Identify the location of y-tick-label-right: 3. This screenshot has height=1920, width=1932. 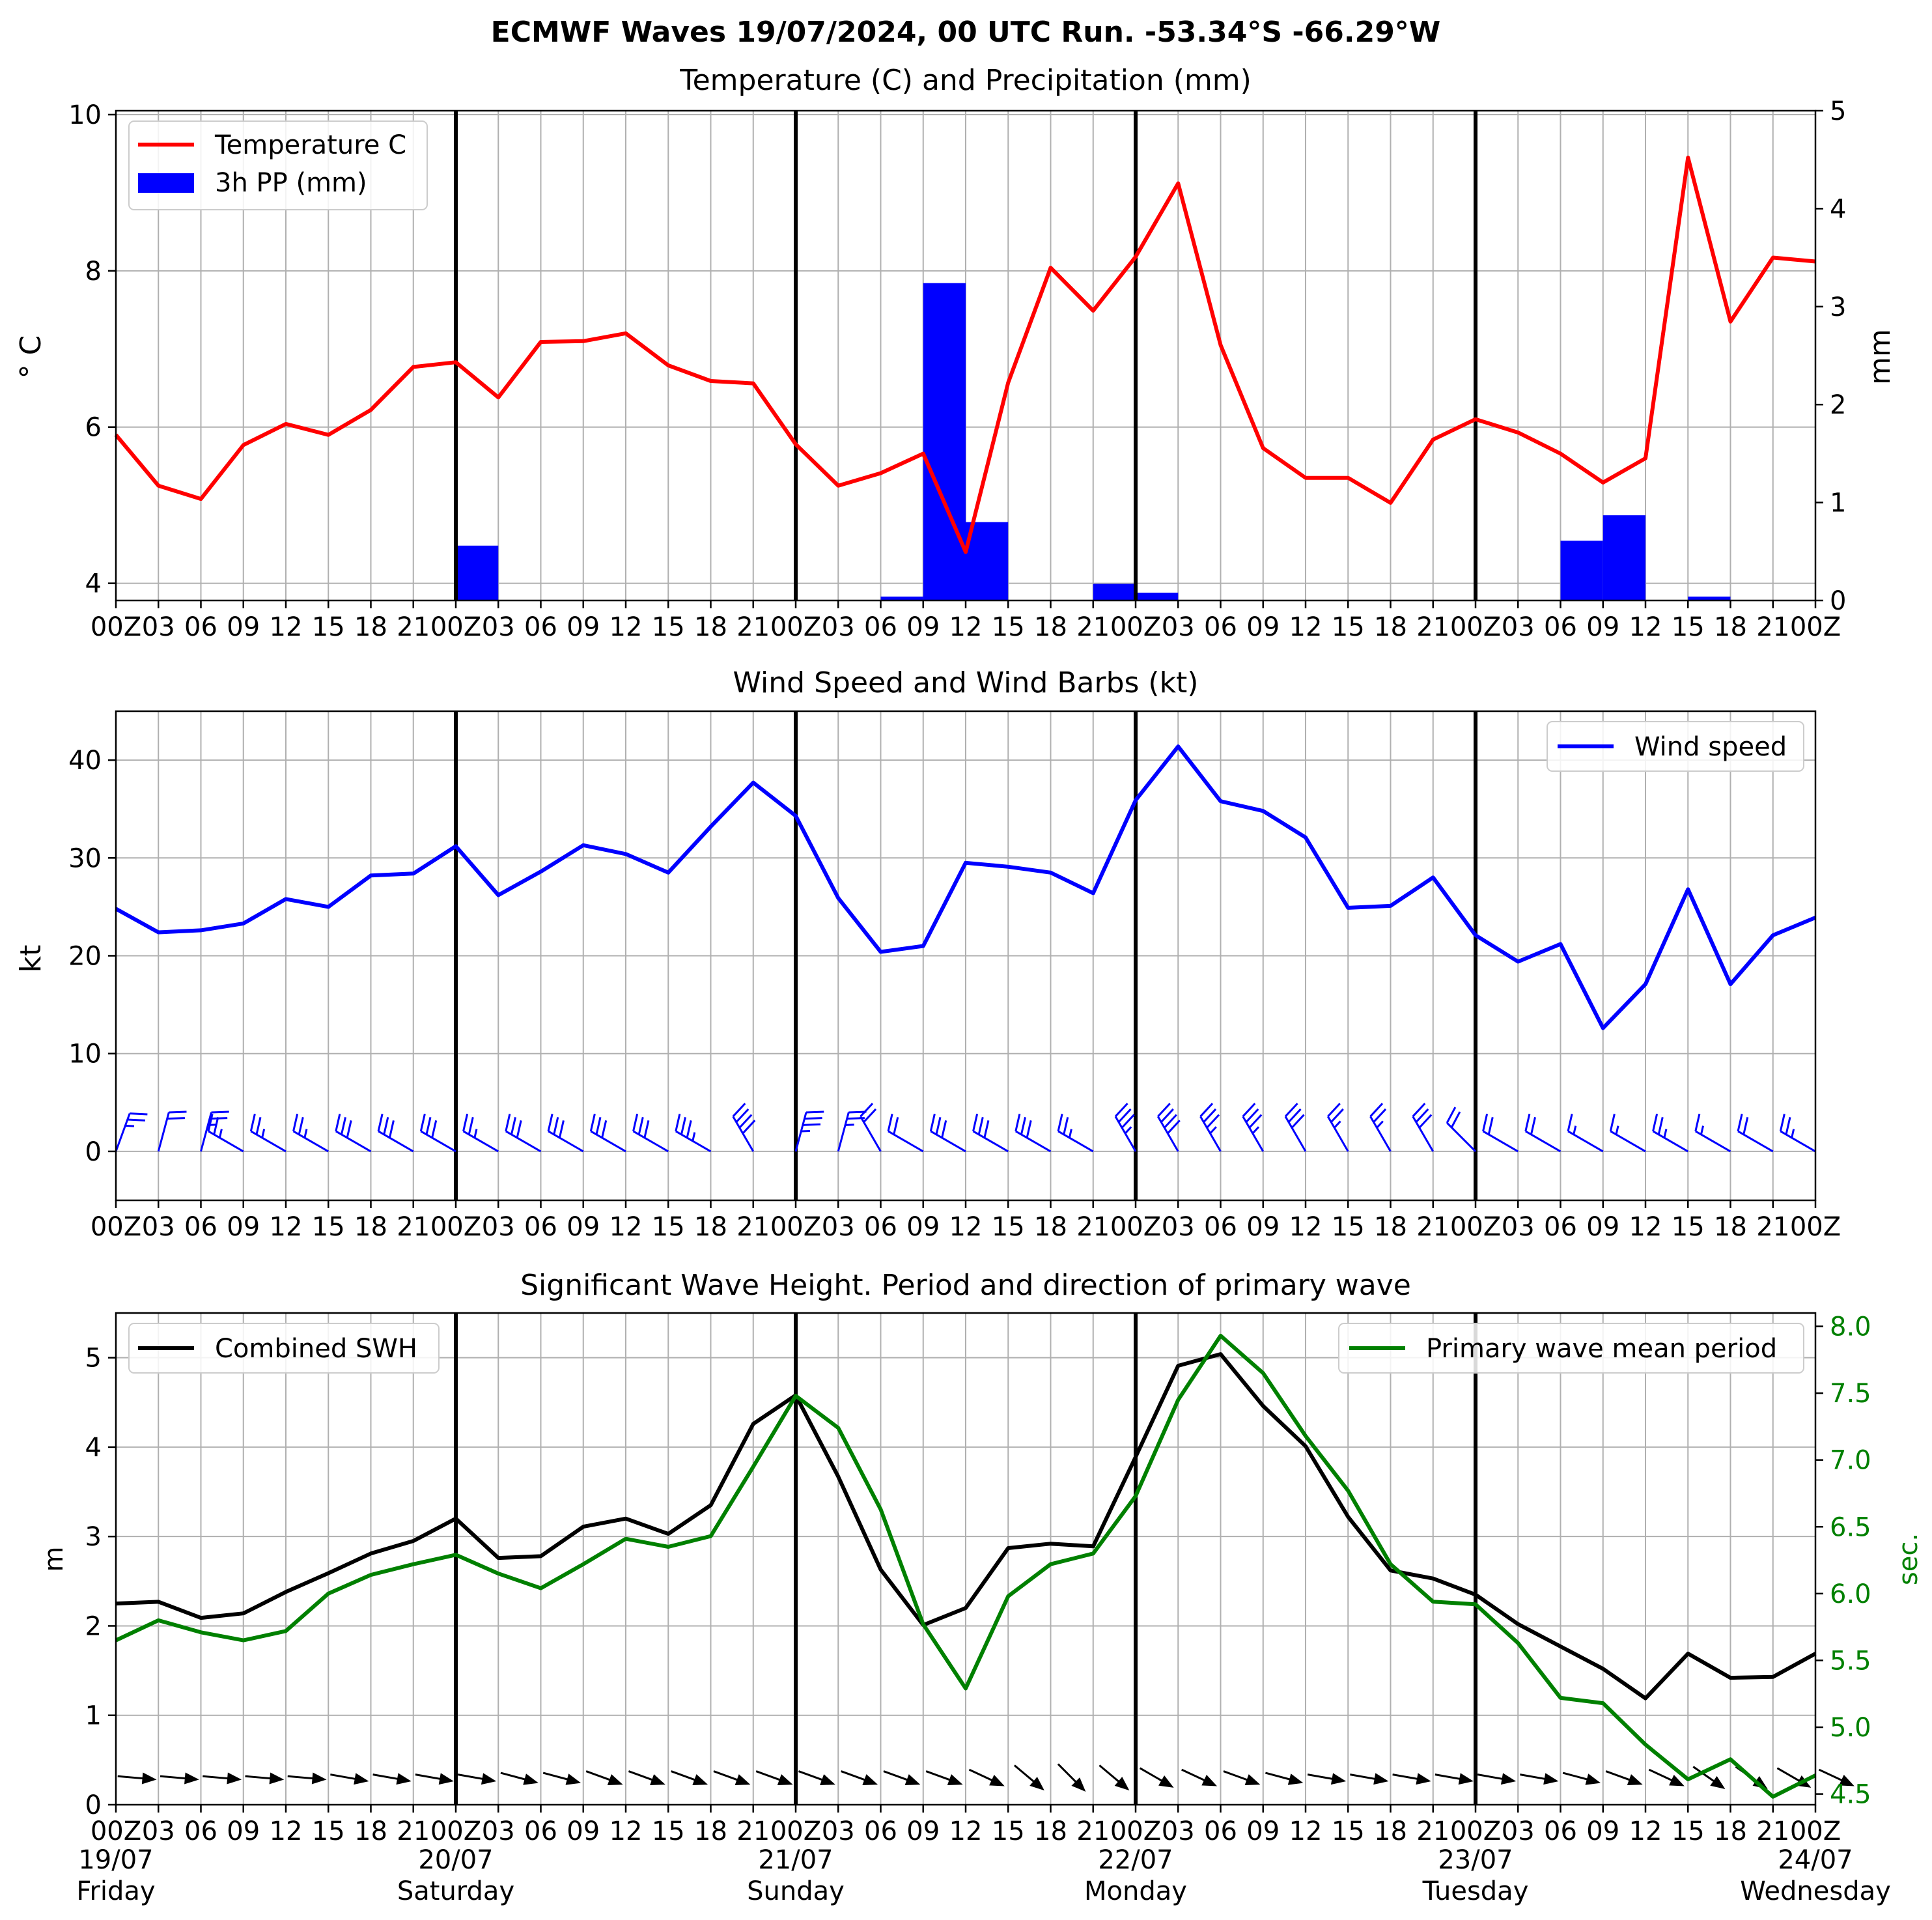
(1838, 307).